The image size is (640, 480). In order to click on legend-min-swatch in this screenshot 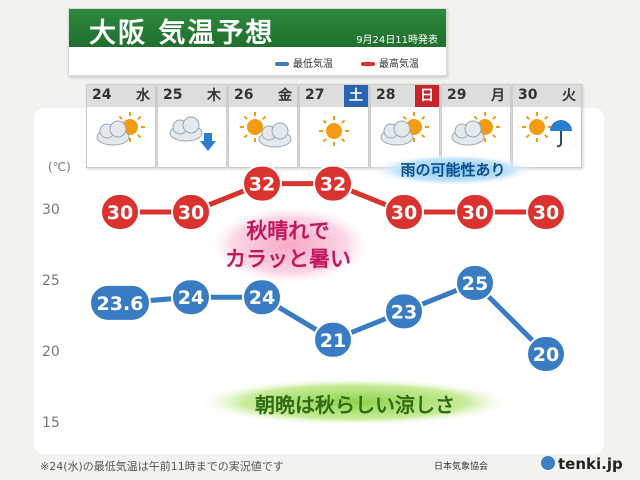, I will do `click(282, 64)`.